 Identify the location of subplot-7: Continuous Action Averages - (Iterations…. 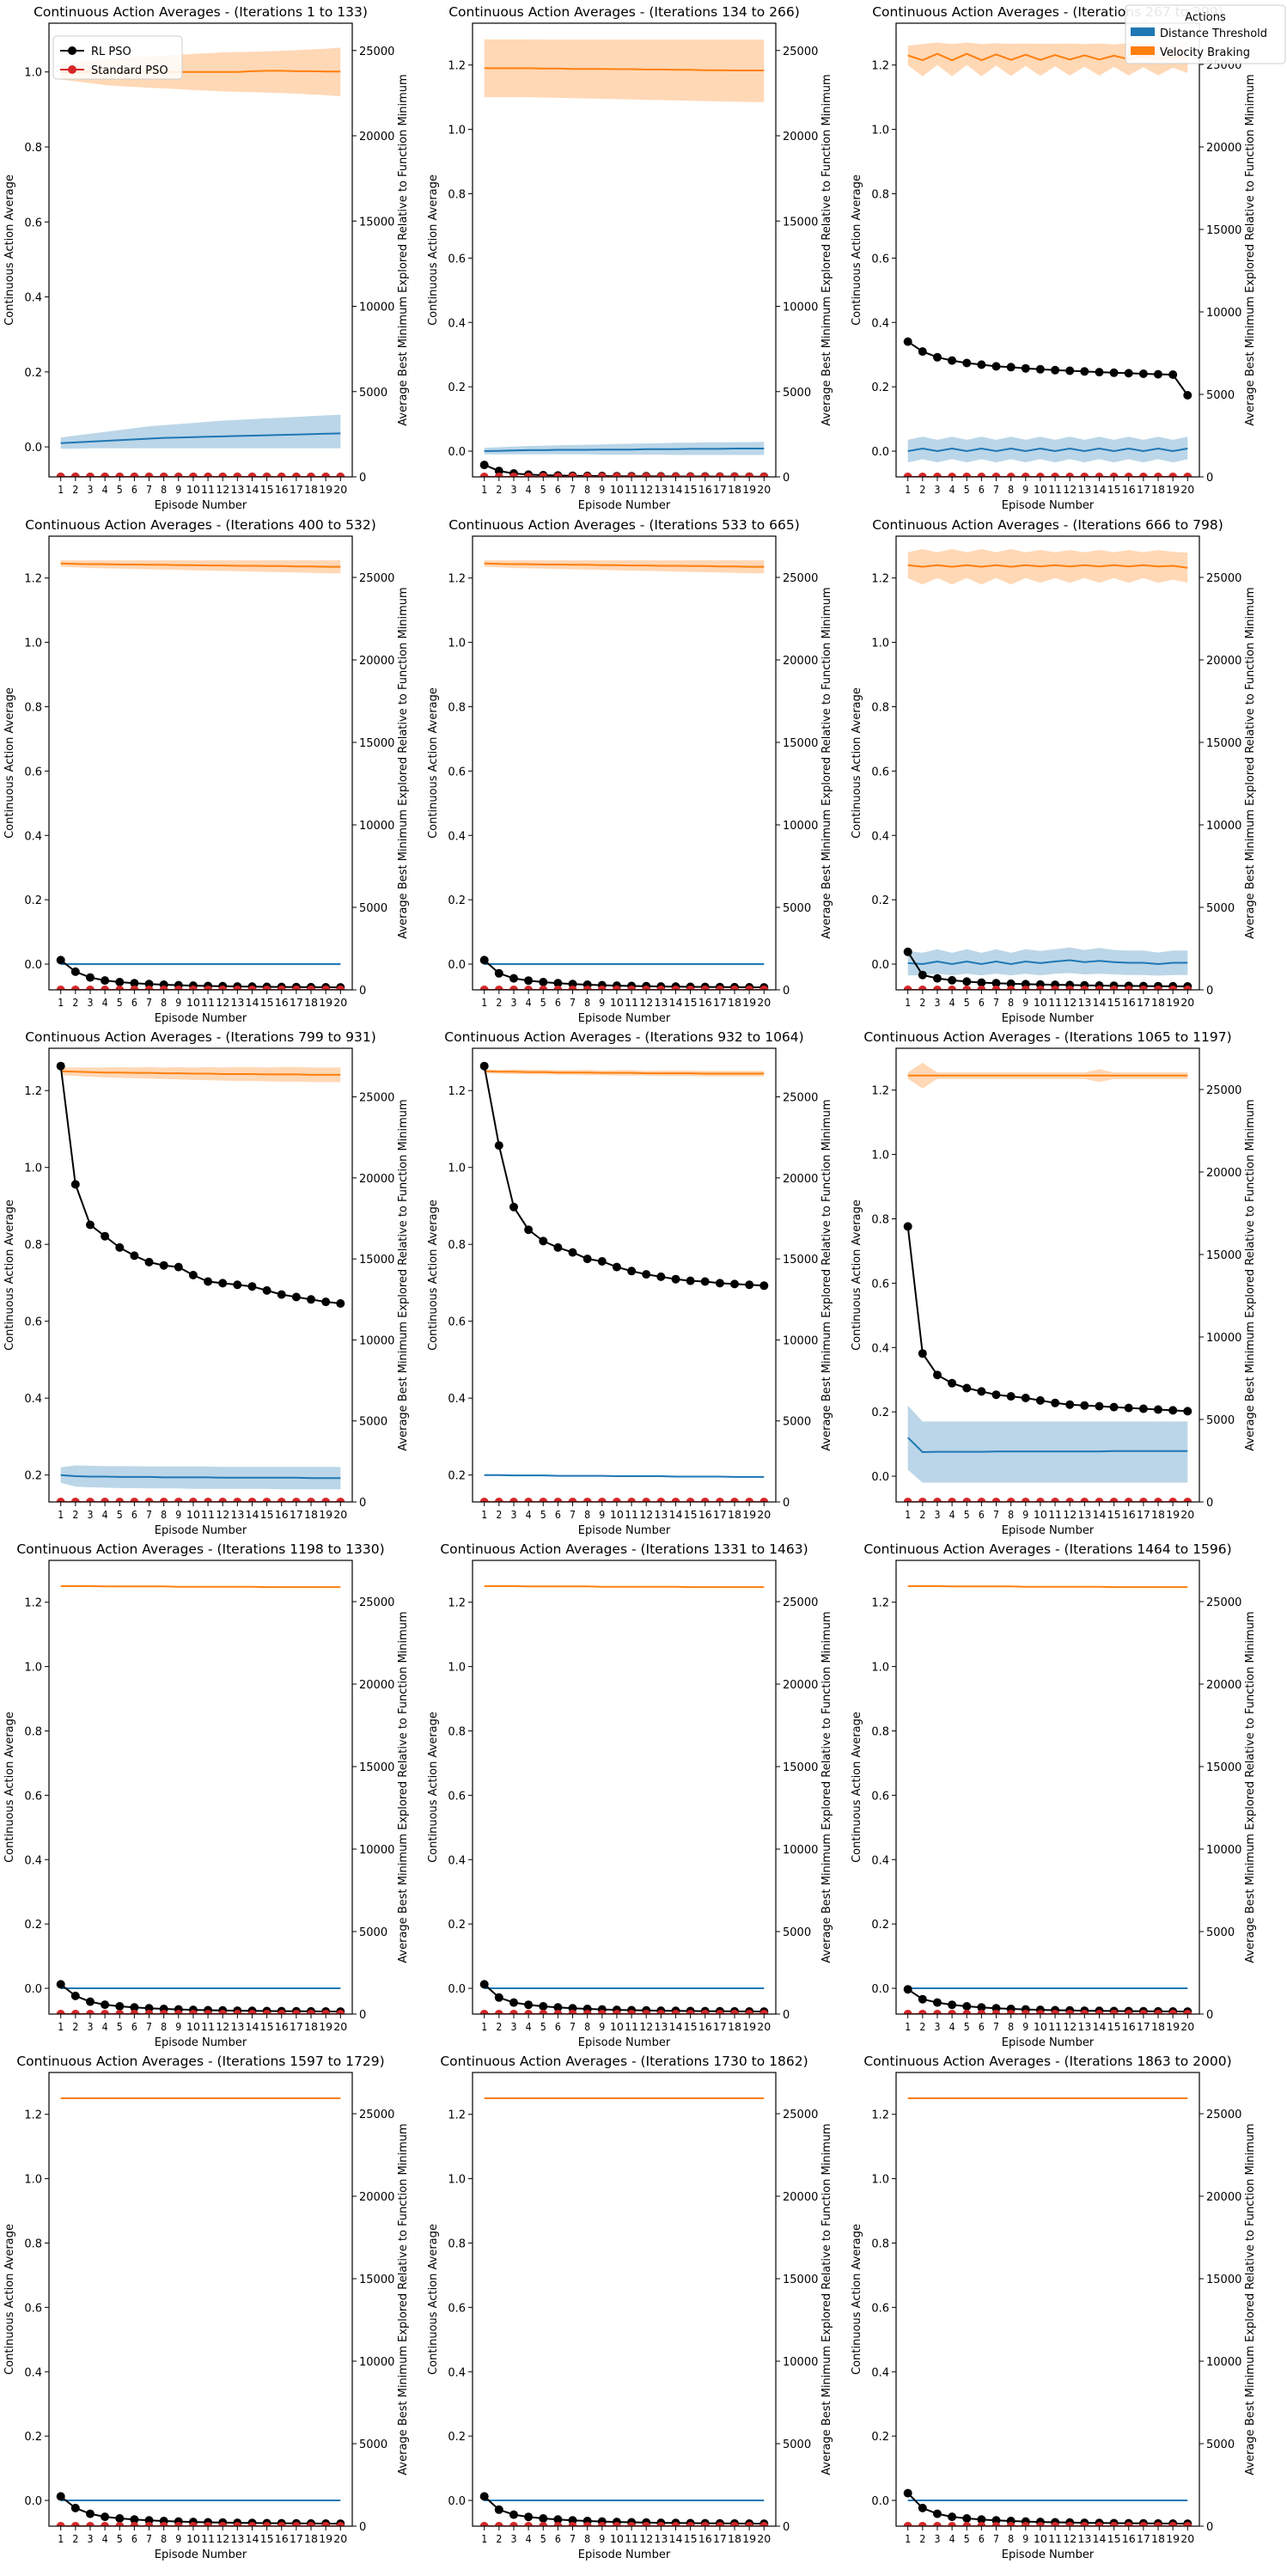
(206, 1283).